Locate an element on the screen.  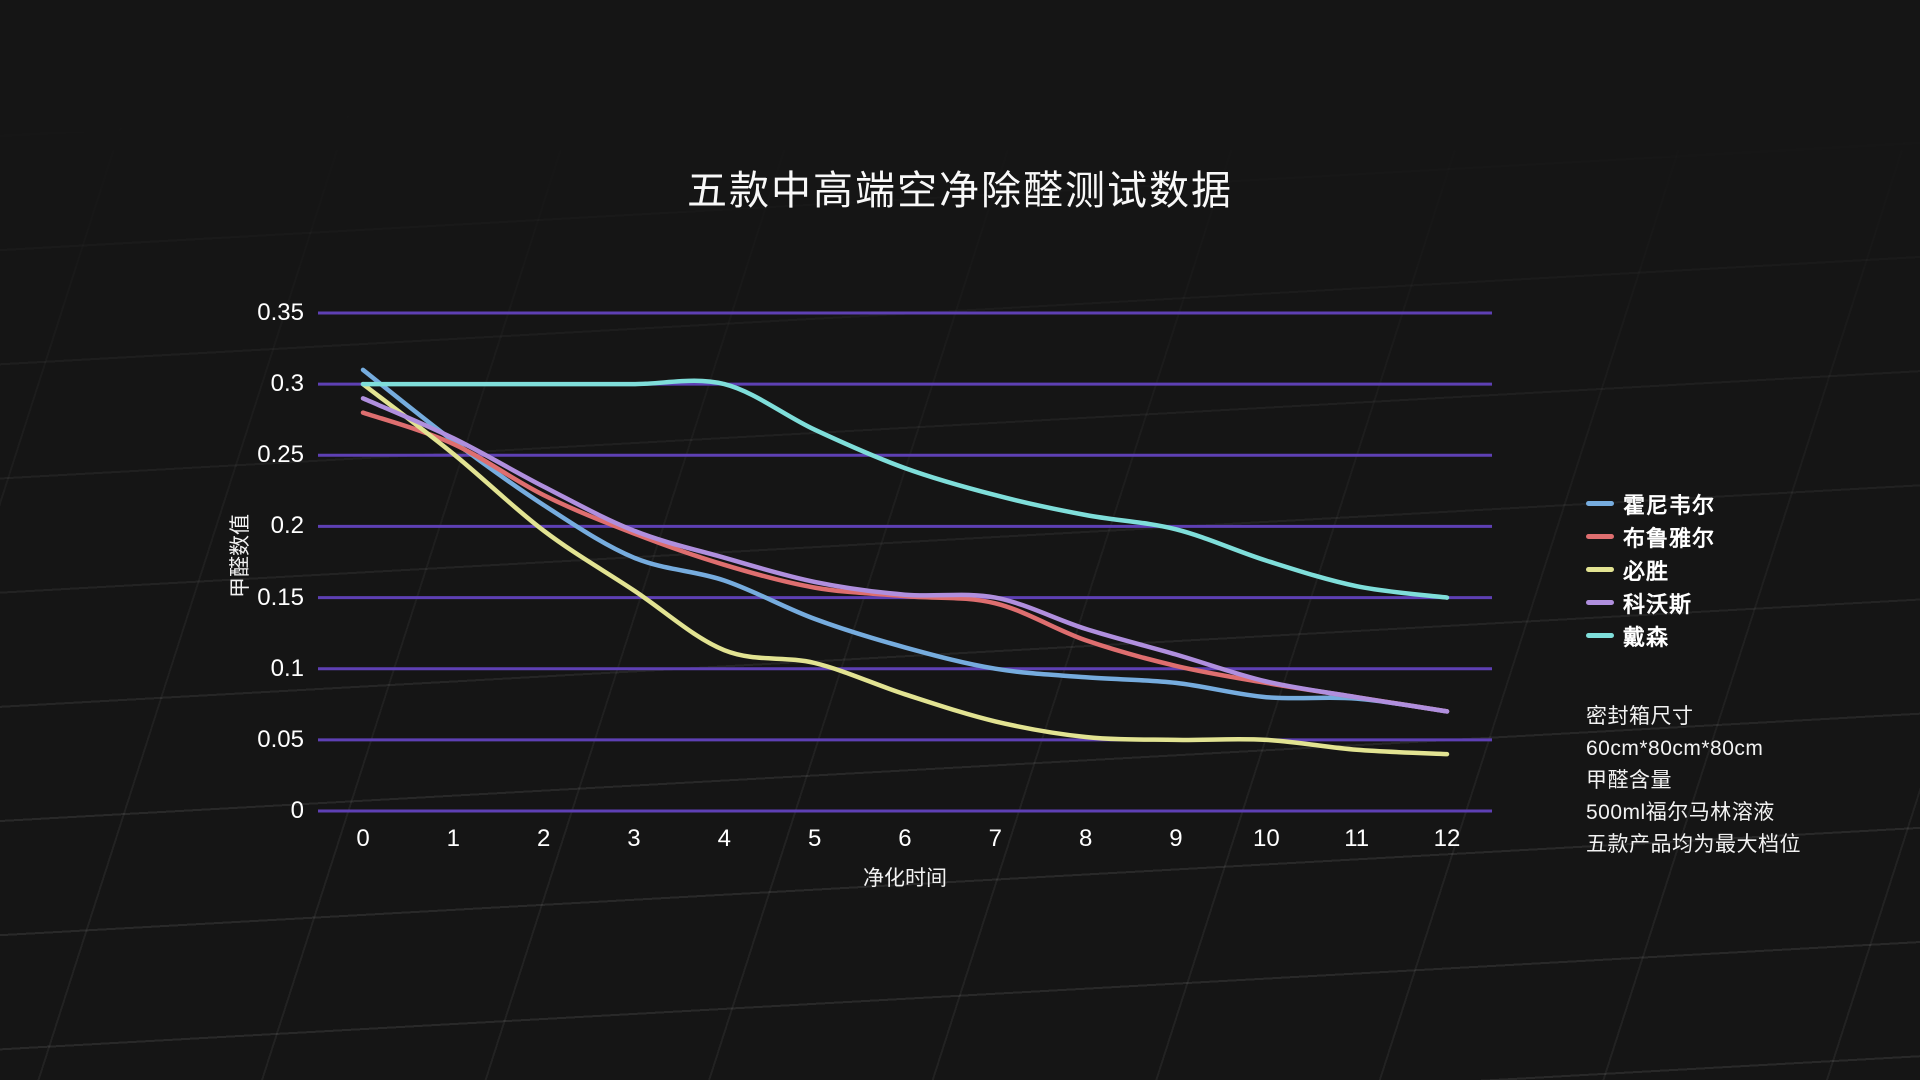
legend-item-布鲁雅尔: 布鲁雅尔 is located at coordinates (1650, 536).